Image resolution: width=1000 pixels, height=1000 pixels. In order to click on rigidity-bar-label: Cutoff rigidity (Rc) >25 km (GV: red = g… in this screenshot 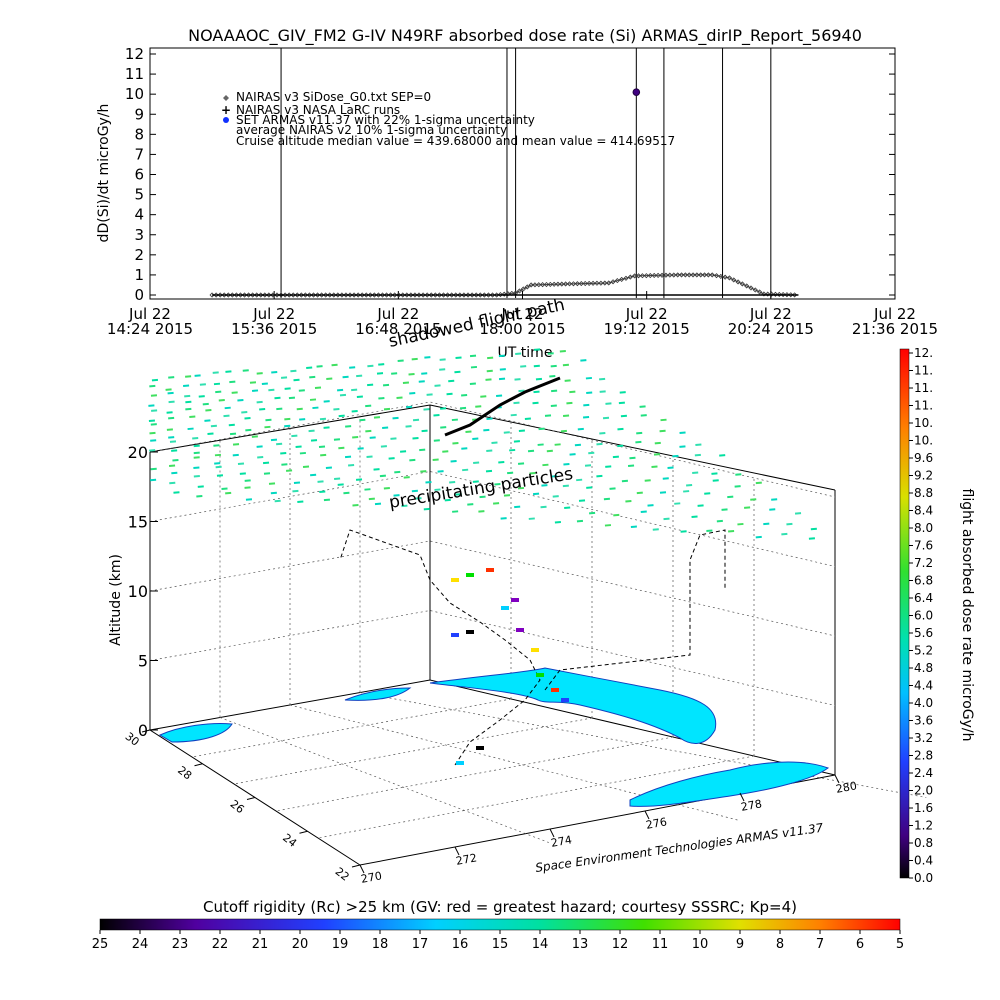, I will do `click(500, 907)`.